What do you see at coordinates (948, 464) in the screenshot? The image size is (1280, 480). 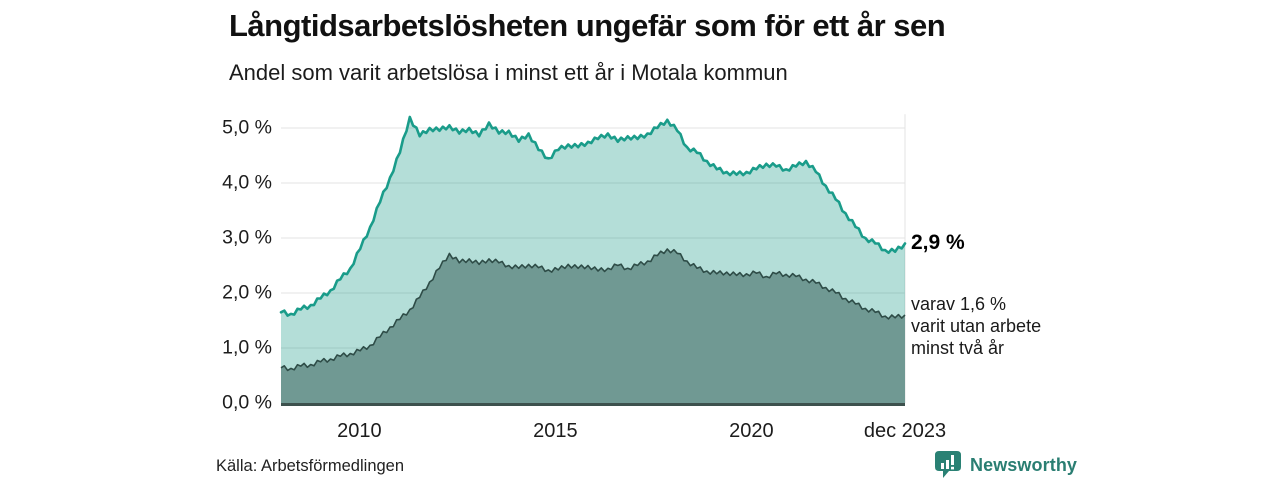 I see `newsworthy-logo-icon` at bounding box center [948, 464].